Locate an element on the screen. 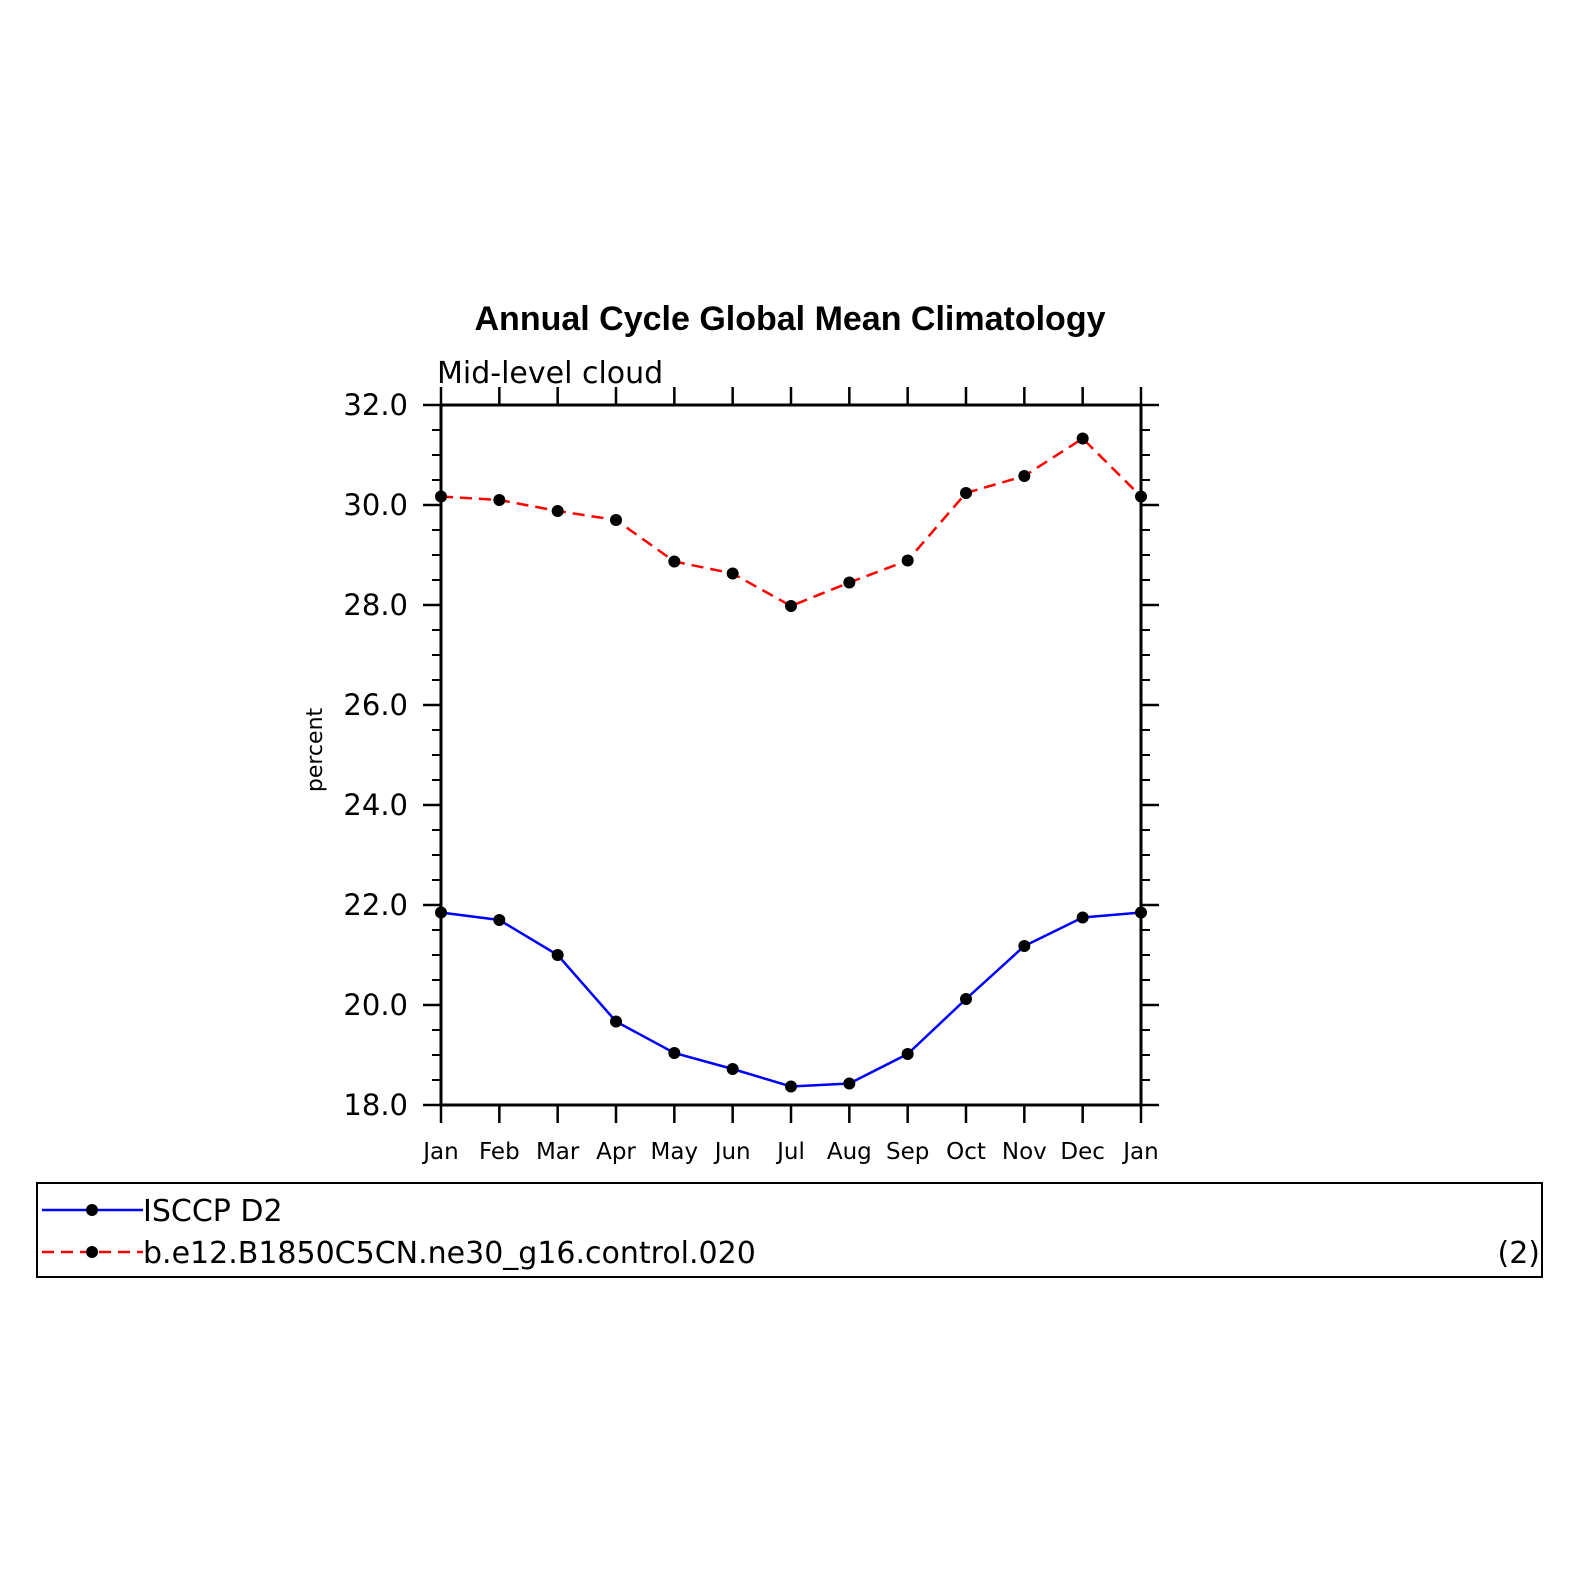 The image size is (1575, 1575). y-tick-label: 28.0 is located at coordinates (375, 605).